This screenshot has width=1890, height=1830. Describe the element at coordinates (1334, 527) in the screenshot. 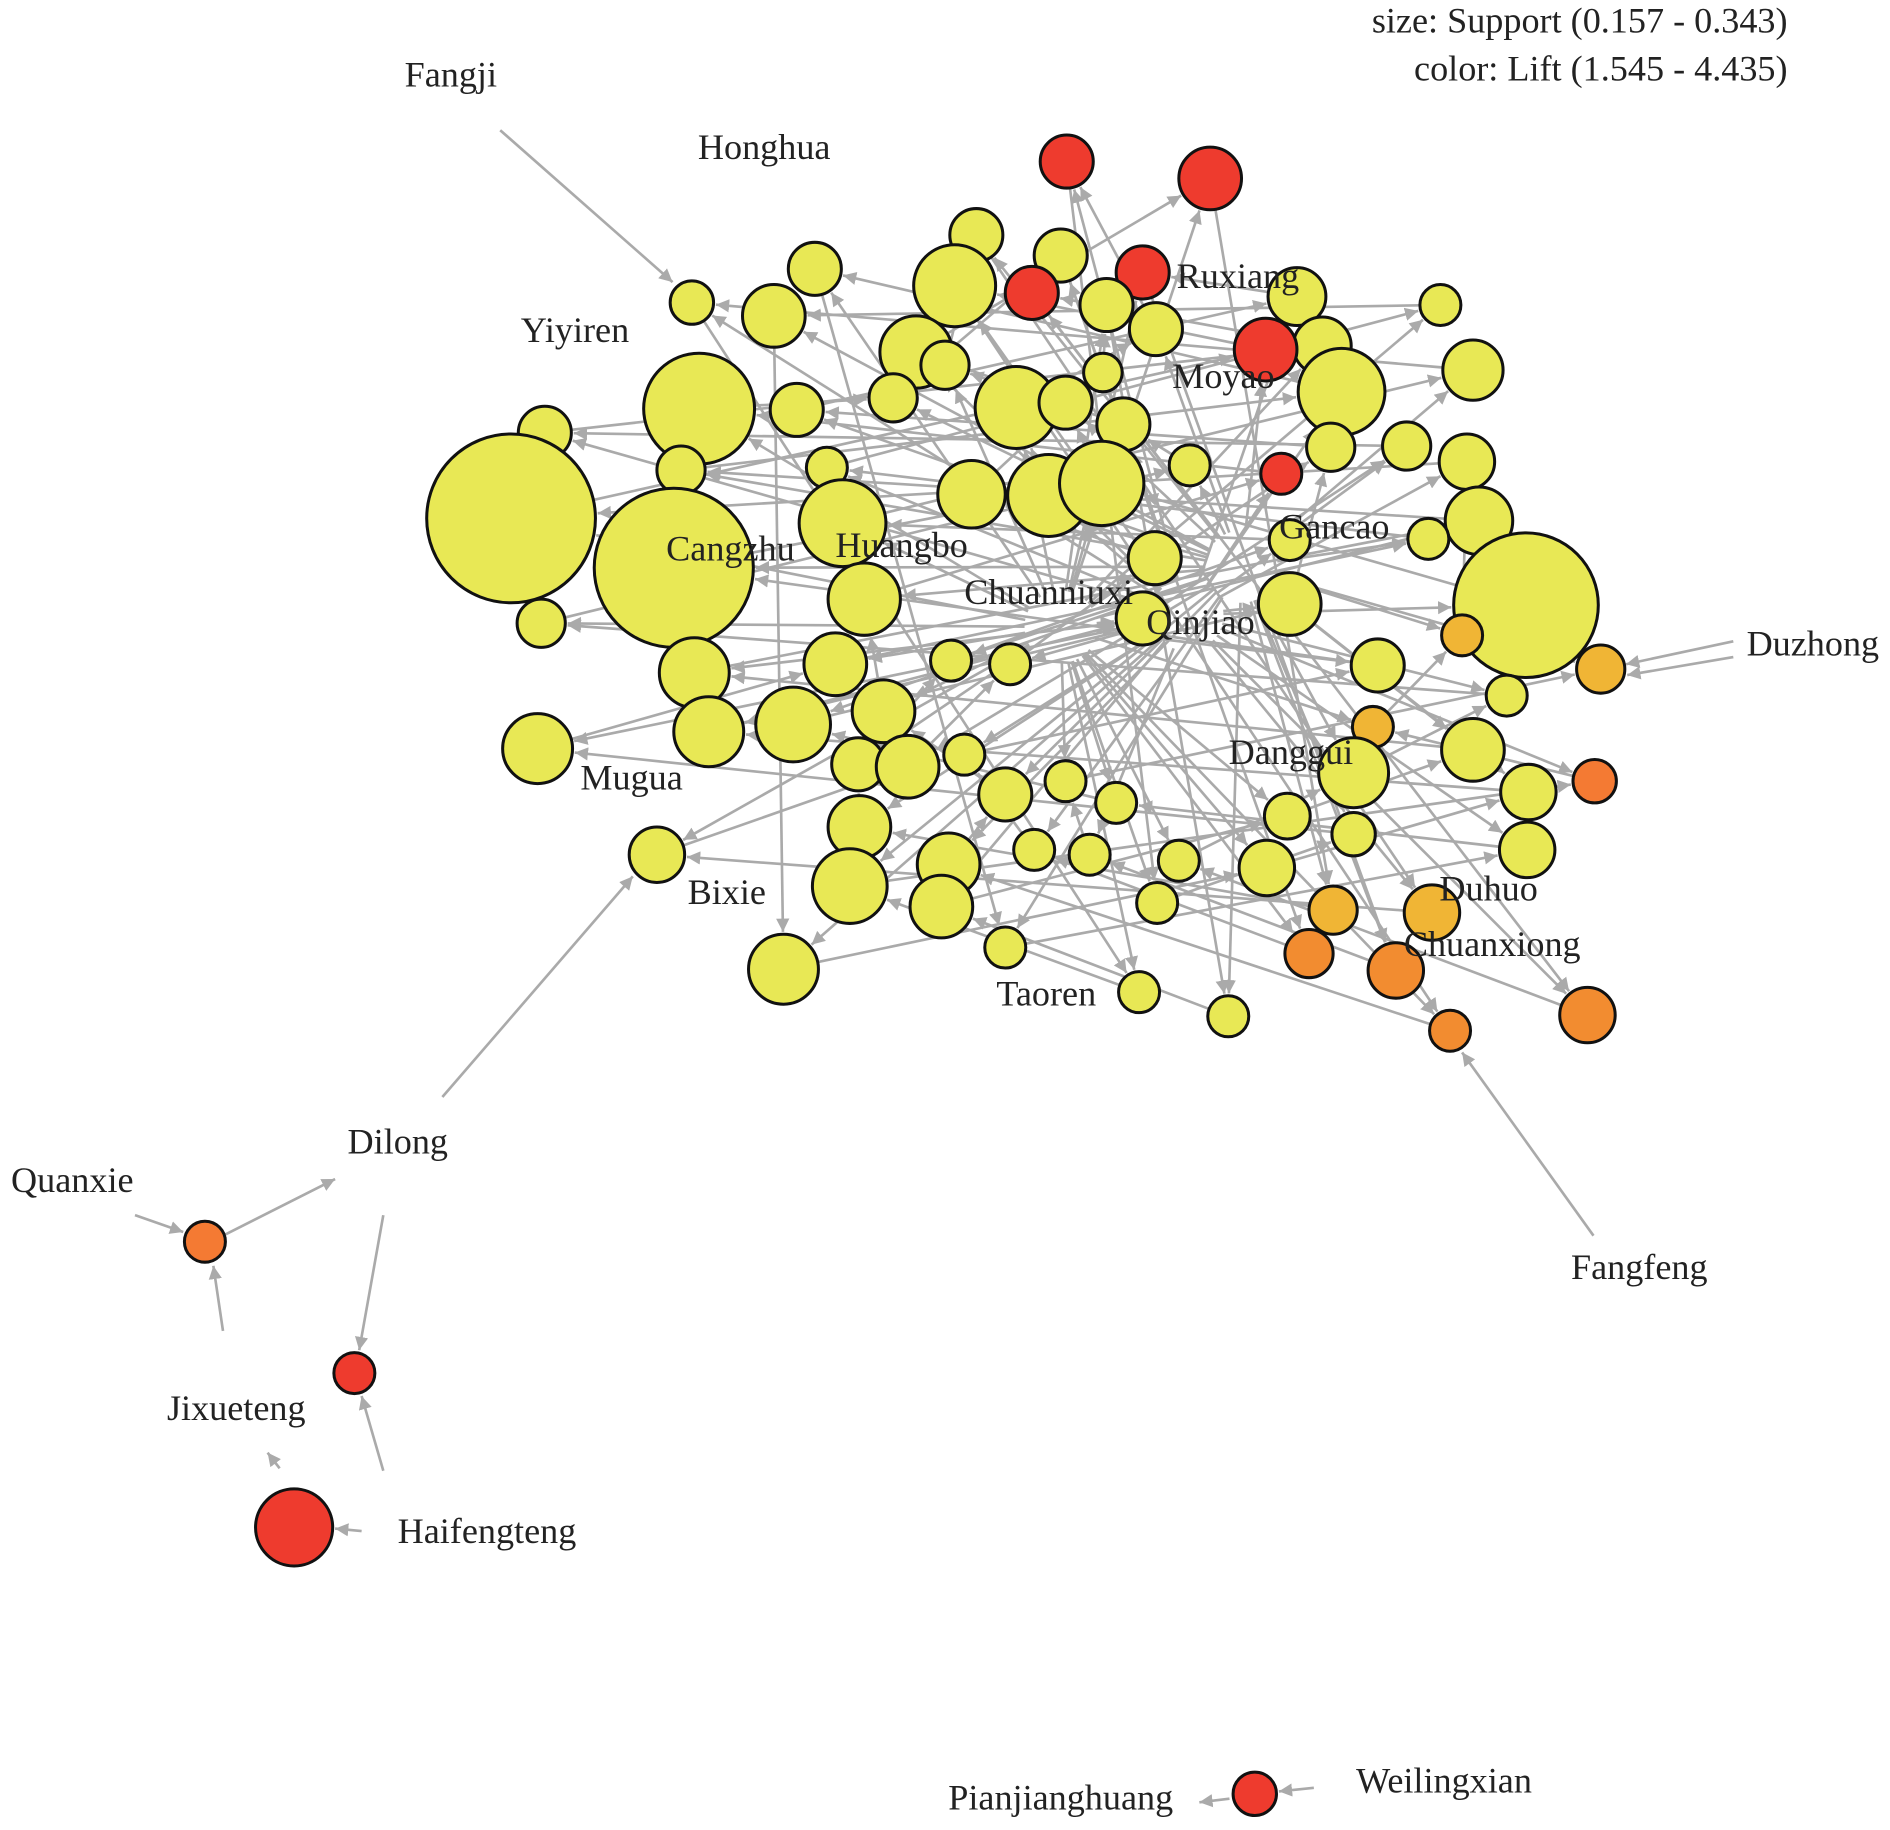

I see `node-label: Gancao` at that location.